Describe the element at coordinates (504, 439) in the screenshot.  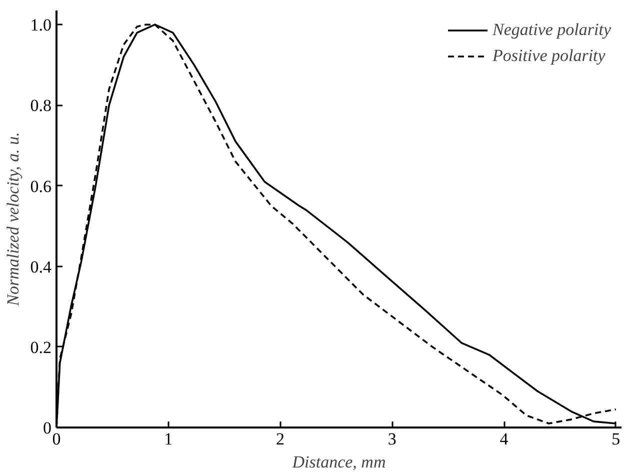
I see `x-tick-label: 4` at that location.